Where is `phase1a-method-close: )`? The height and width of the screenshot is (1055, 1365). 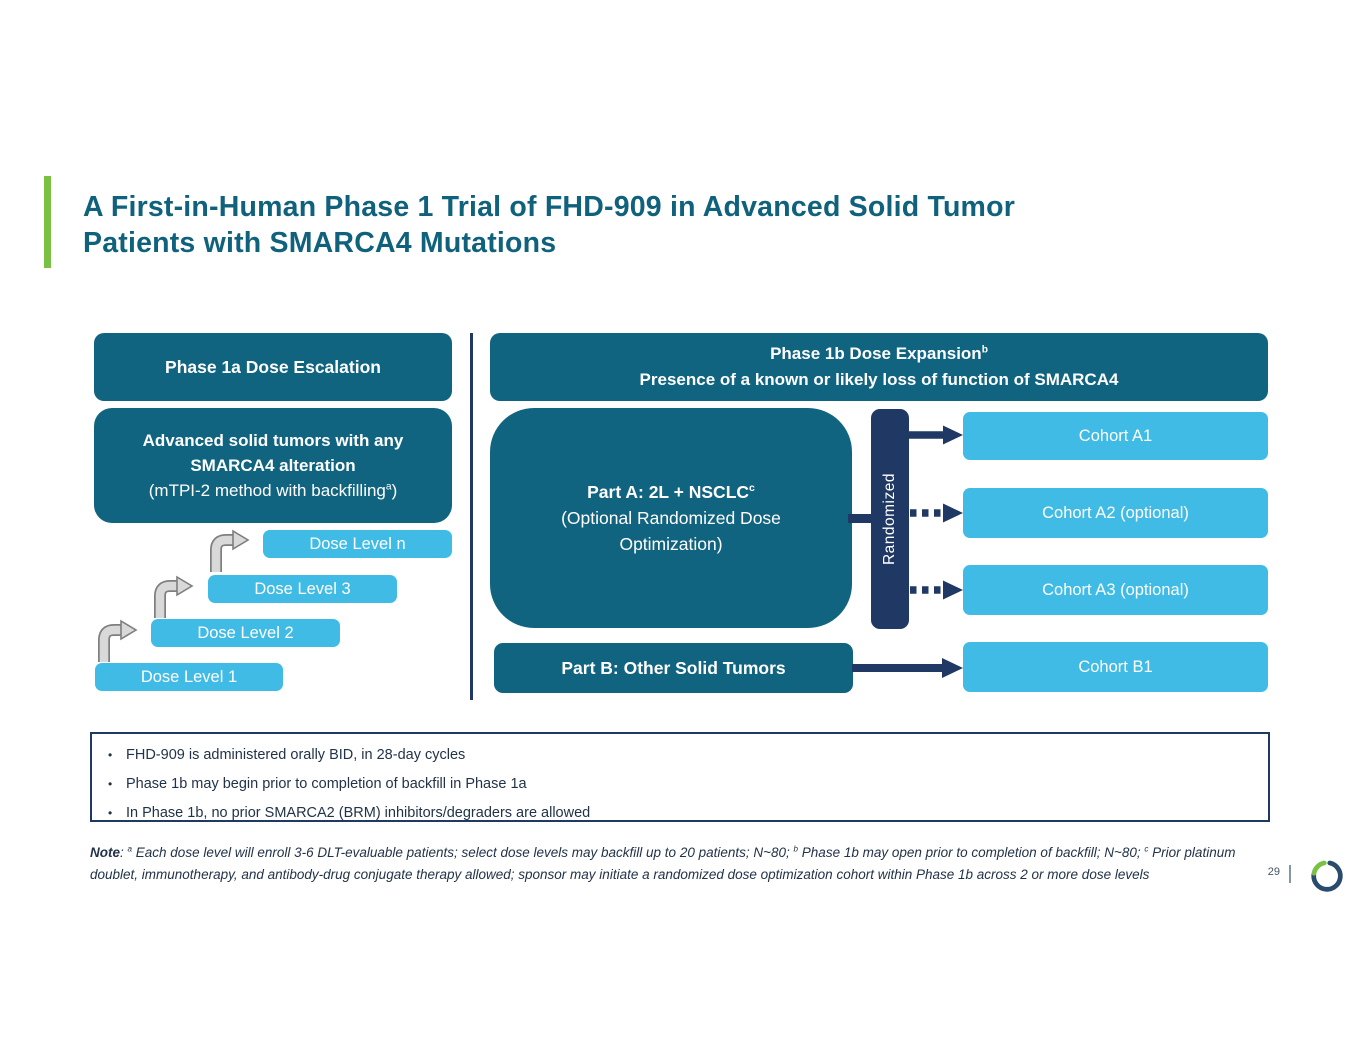 phase1a-method-close: ) is located at coordinates (394, 490).